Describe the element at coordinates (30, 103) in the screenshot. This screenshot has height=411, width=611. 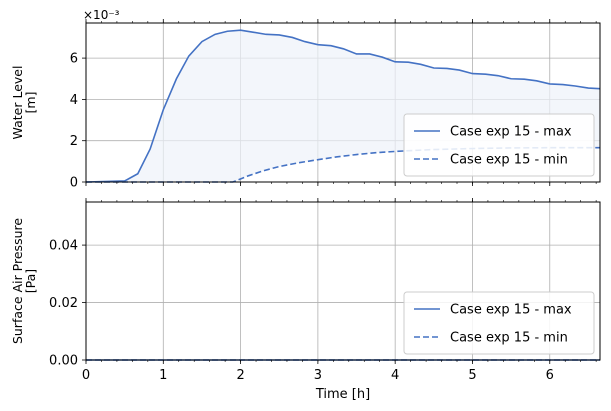
I see `y-axis-label-line-2: [m]` at that location.